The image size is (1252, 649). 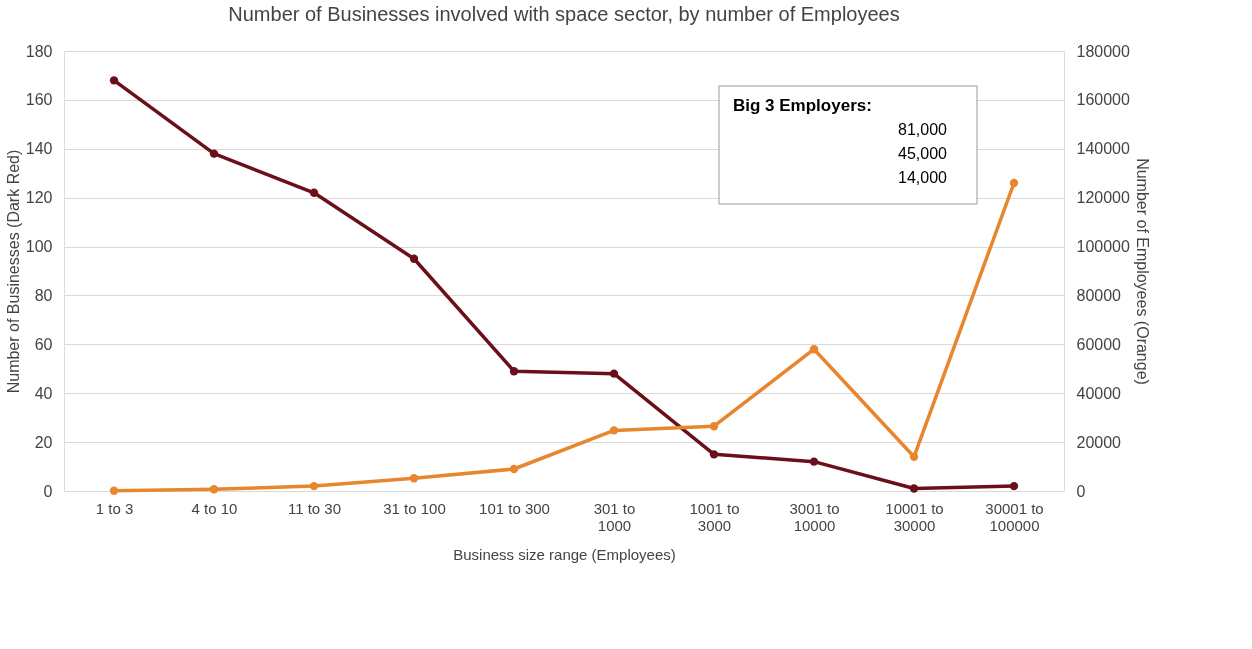 I want to click on y2-tick-label: 140000, so click(x=1103, y=149).